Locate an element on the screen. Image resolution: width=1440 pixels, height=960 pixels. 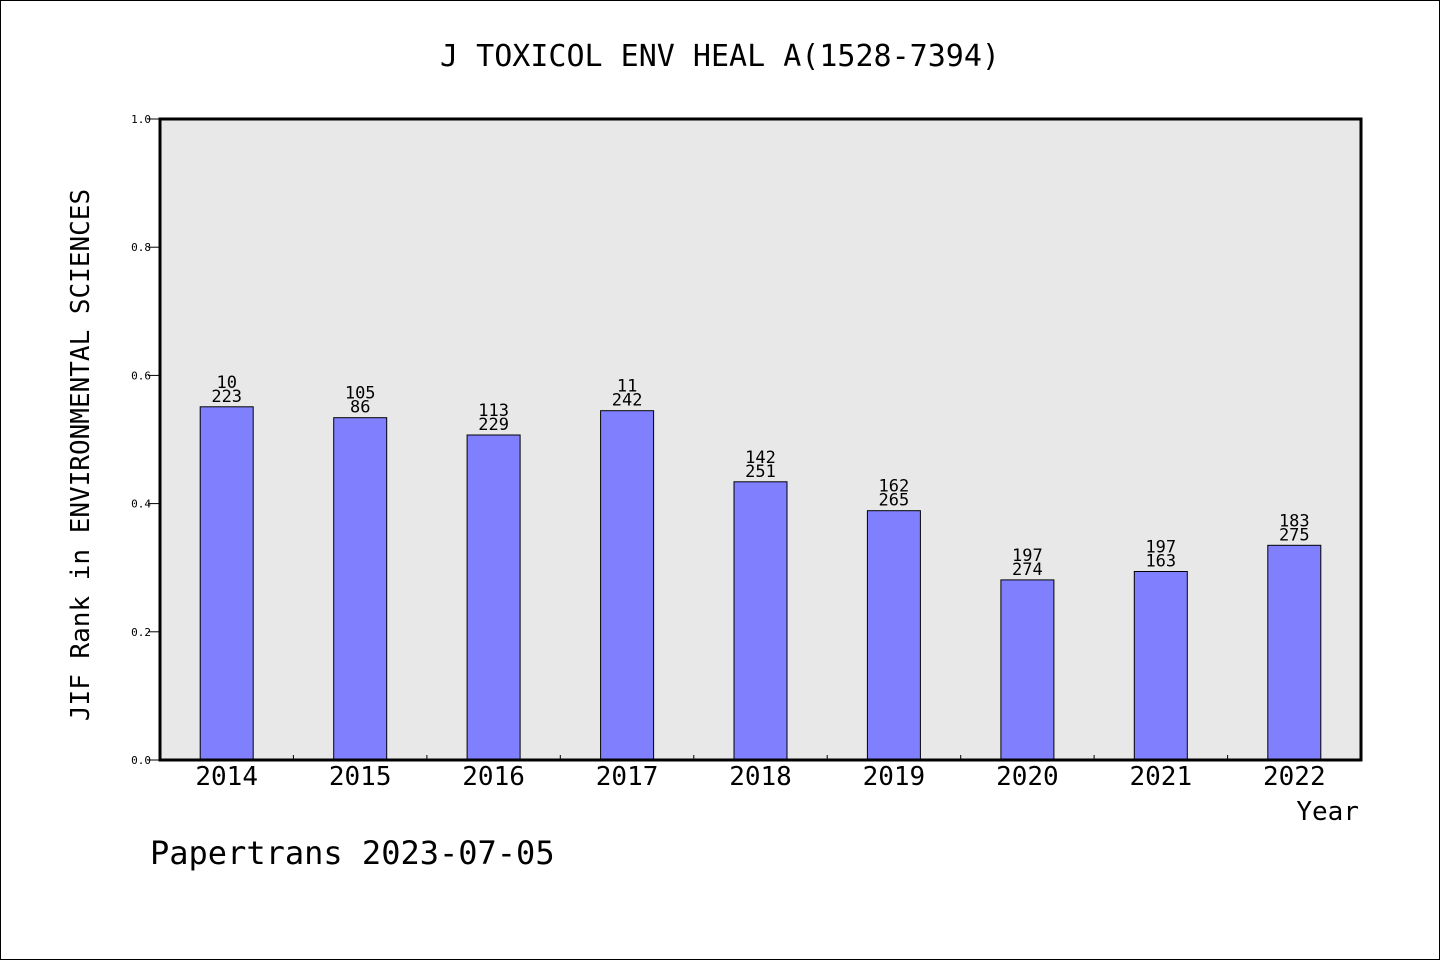
x-tick-label-2017: 2017 is located at coordinates (627, 777).